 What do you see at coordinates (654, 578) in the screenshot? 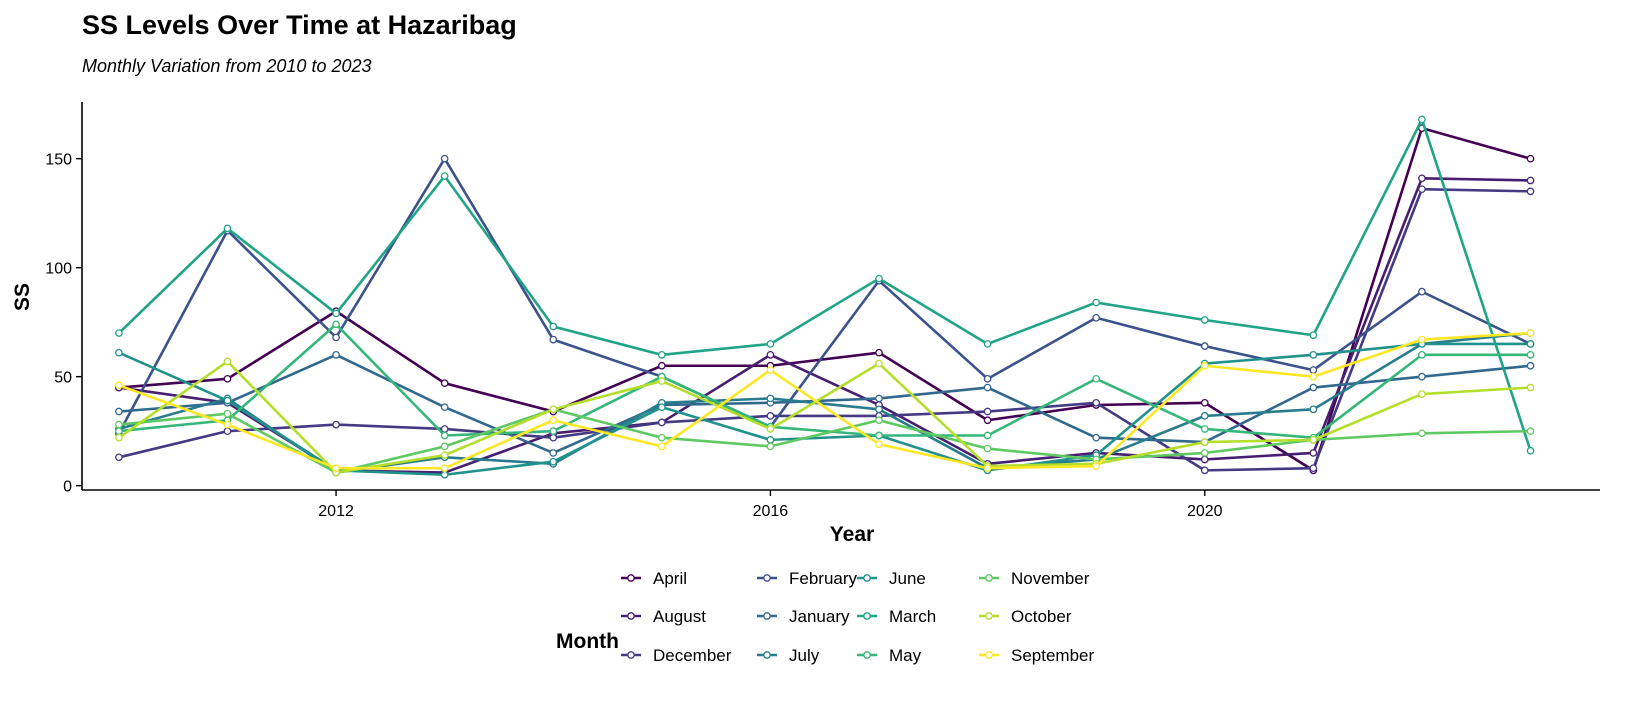
I see `legend-item-april: April` at bounding box center [654, 578].